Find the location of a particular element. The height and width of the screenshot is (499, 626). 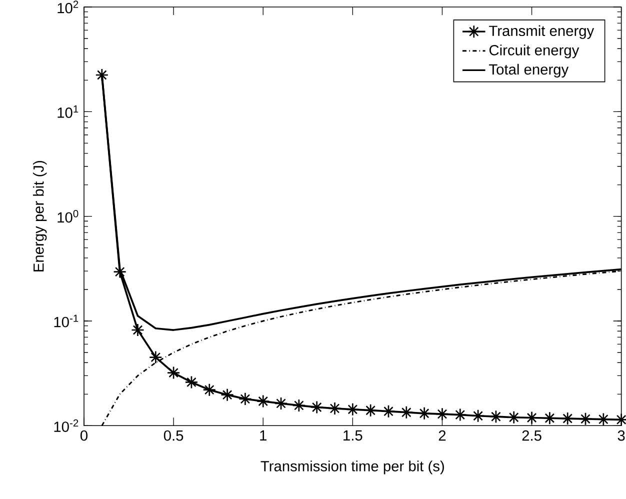

x-tick-label: 3 is located at coordinates (621, 435).